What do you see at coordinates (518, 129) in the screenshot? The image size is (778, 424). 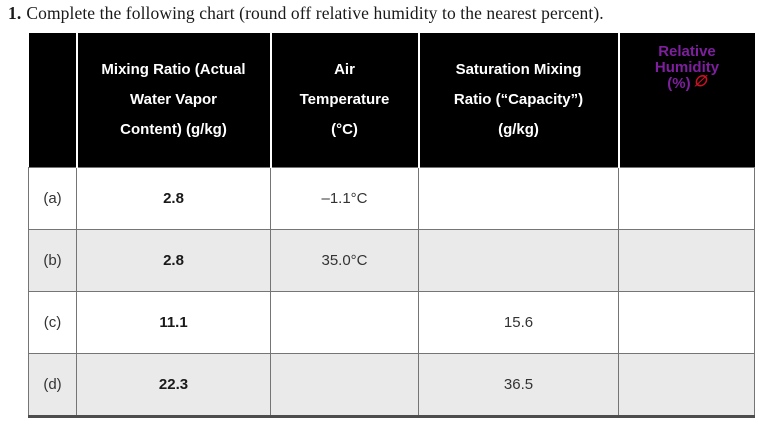 I see `header-line: (g/kg)` at bounding box center [518, 129].